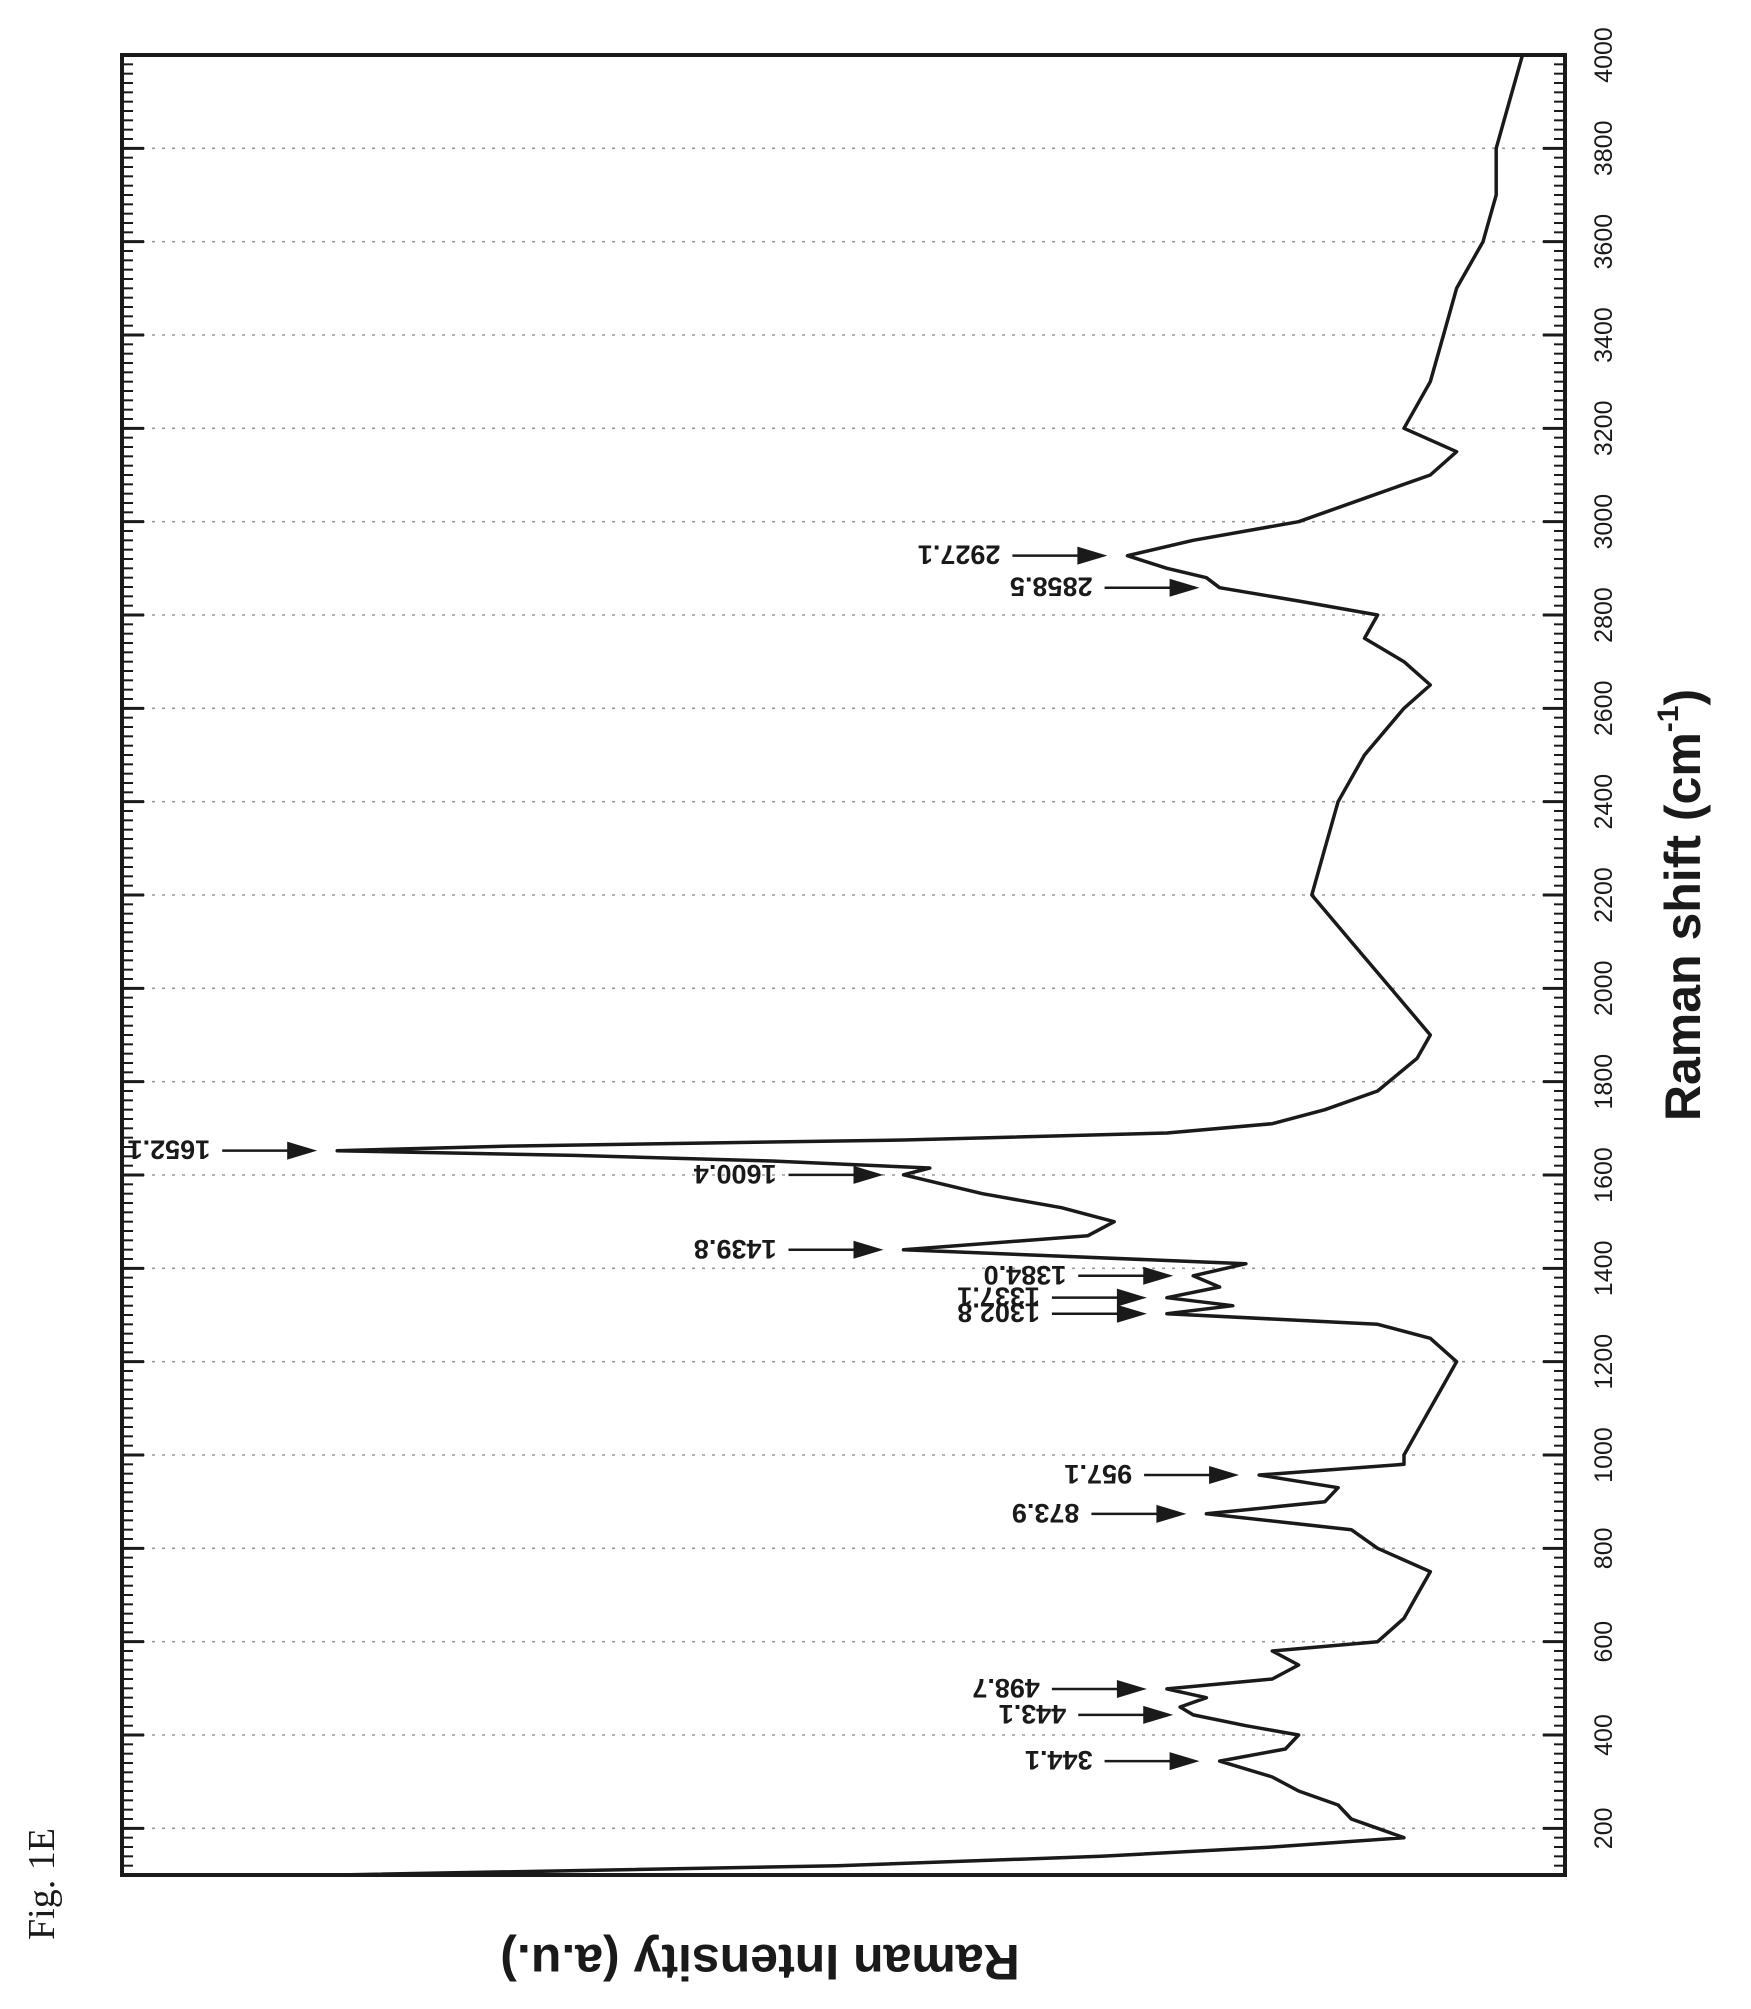 The image size is (1751, 2009). What do you see at coordinates (1604, 1082) in the screenshot?
I see `x-tick-label: 1800` at bounding box center [1604, 1082].